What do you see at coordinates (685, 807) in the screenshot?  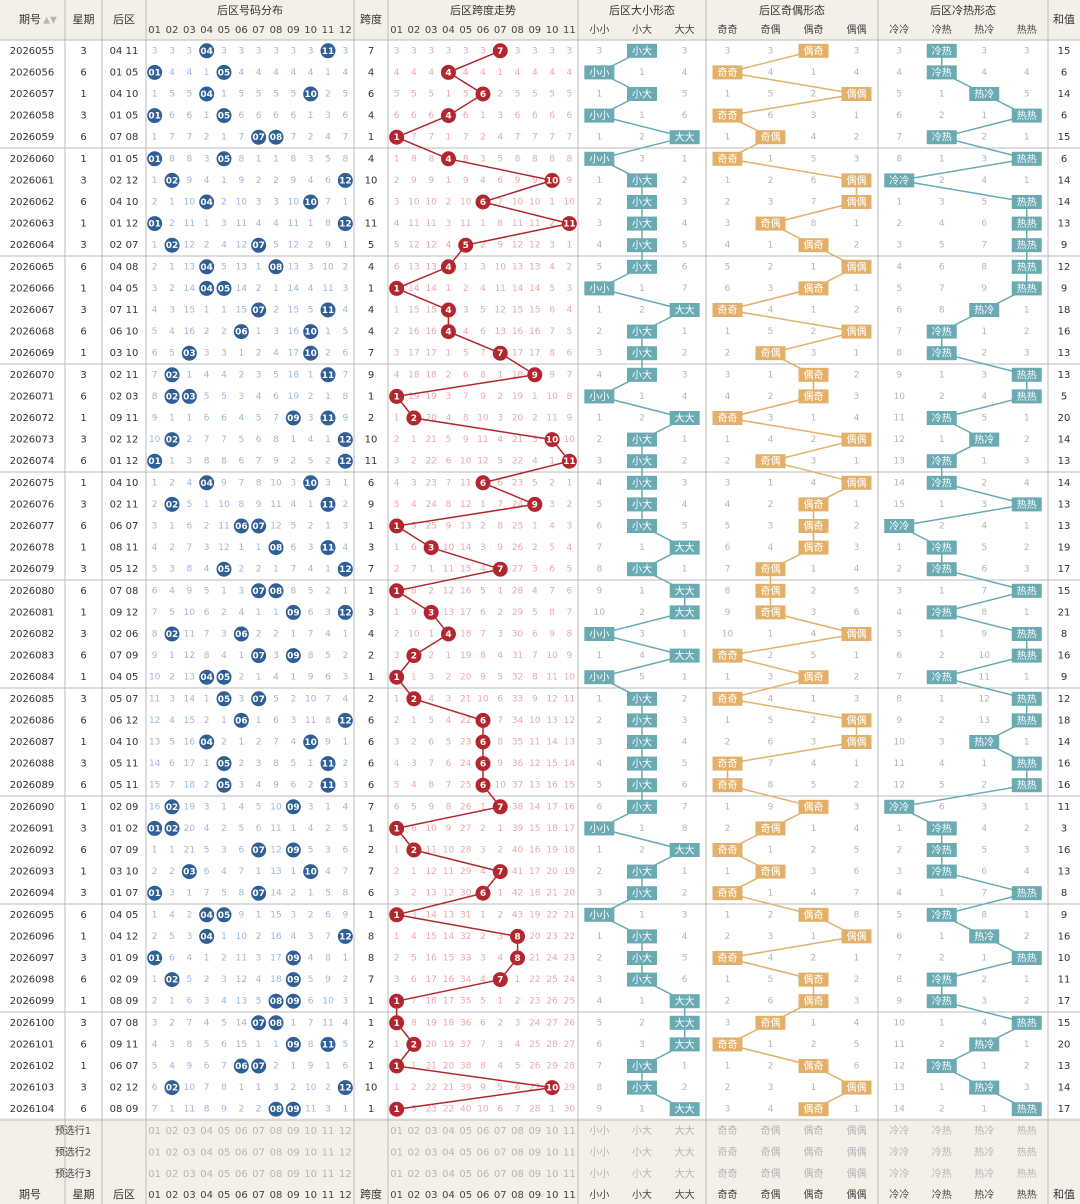 I see `size-missing-count: 7` at bounding box center [685, 807].